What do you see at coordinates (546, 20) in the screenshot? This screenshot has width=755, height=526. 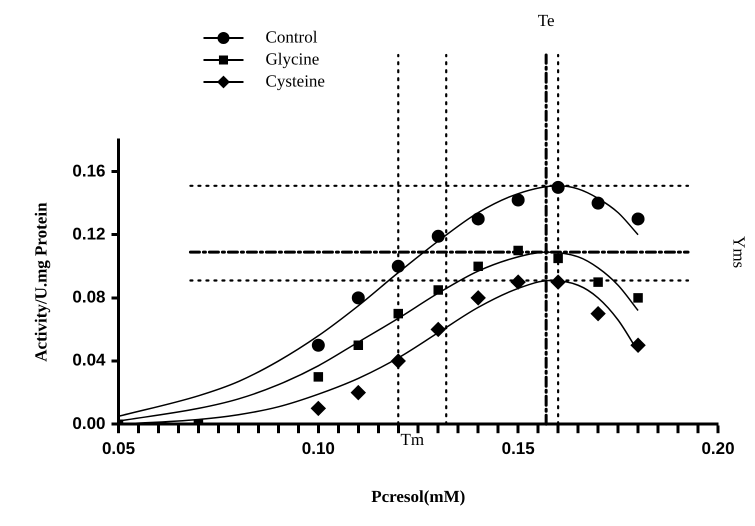 I see `ref-line-label: Te` at bounding box center [546, 20].